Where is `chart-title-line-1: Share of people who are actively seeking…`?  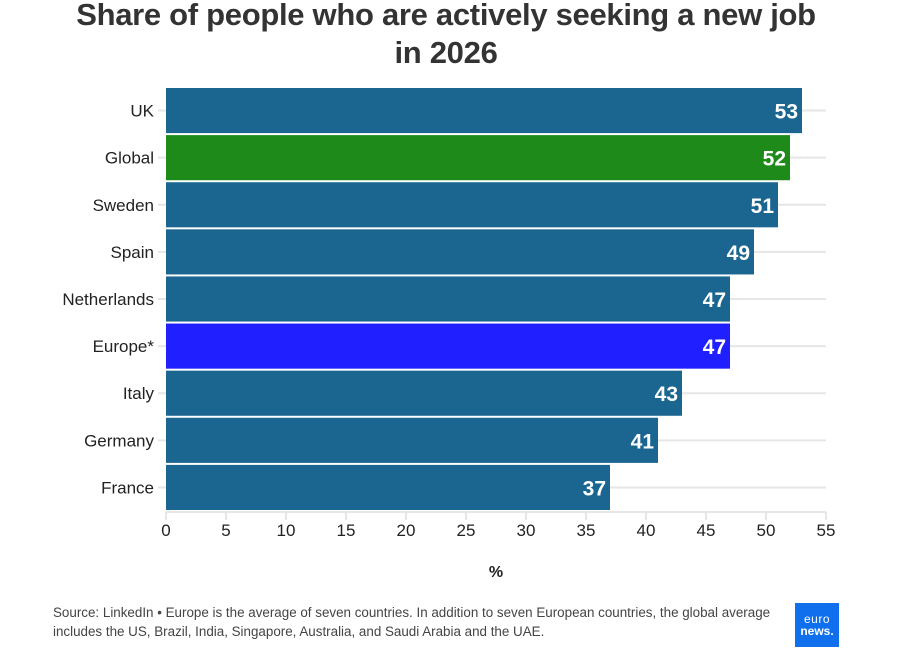 chart-title-line-1: Share of people who are actively seeking… is located at coordinates (446, 16).